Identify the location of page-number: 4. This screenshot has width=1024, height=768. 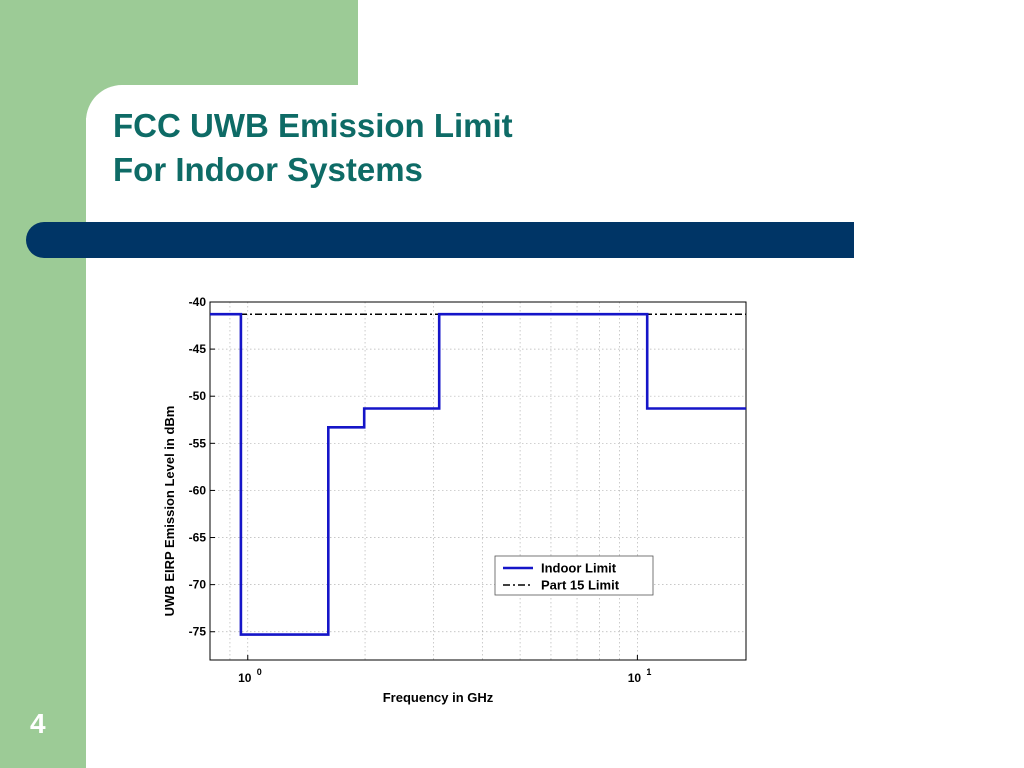
(38, 723).